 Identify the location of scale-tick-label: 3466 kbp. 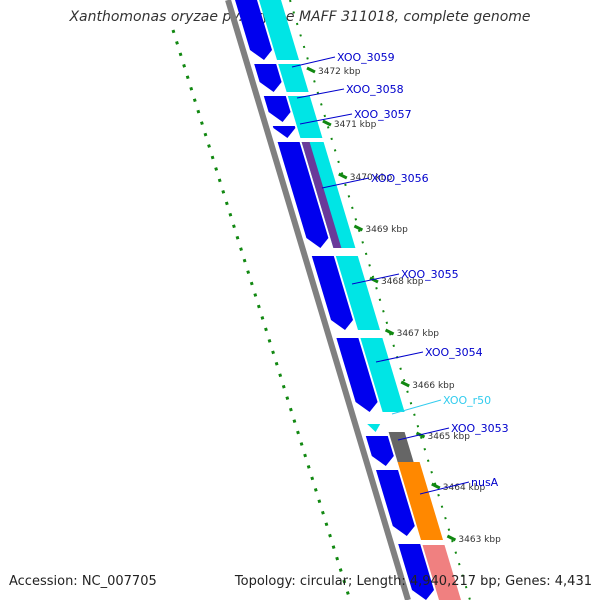
(433, 386).